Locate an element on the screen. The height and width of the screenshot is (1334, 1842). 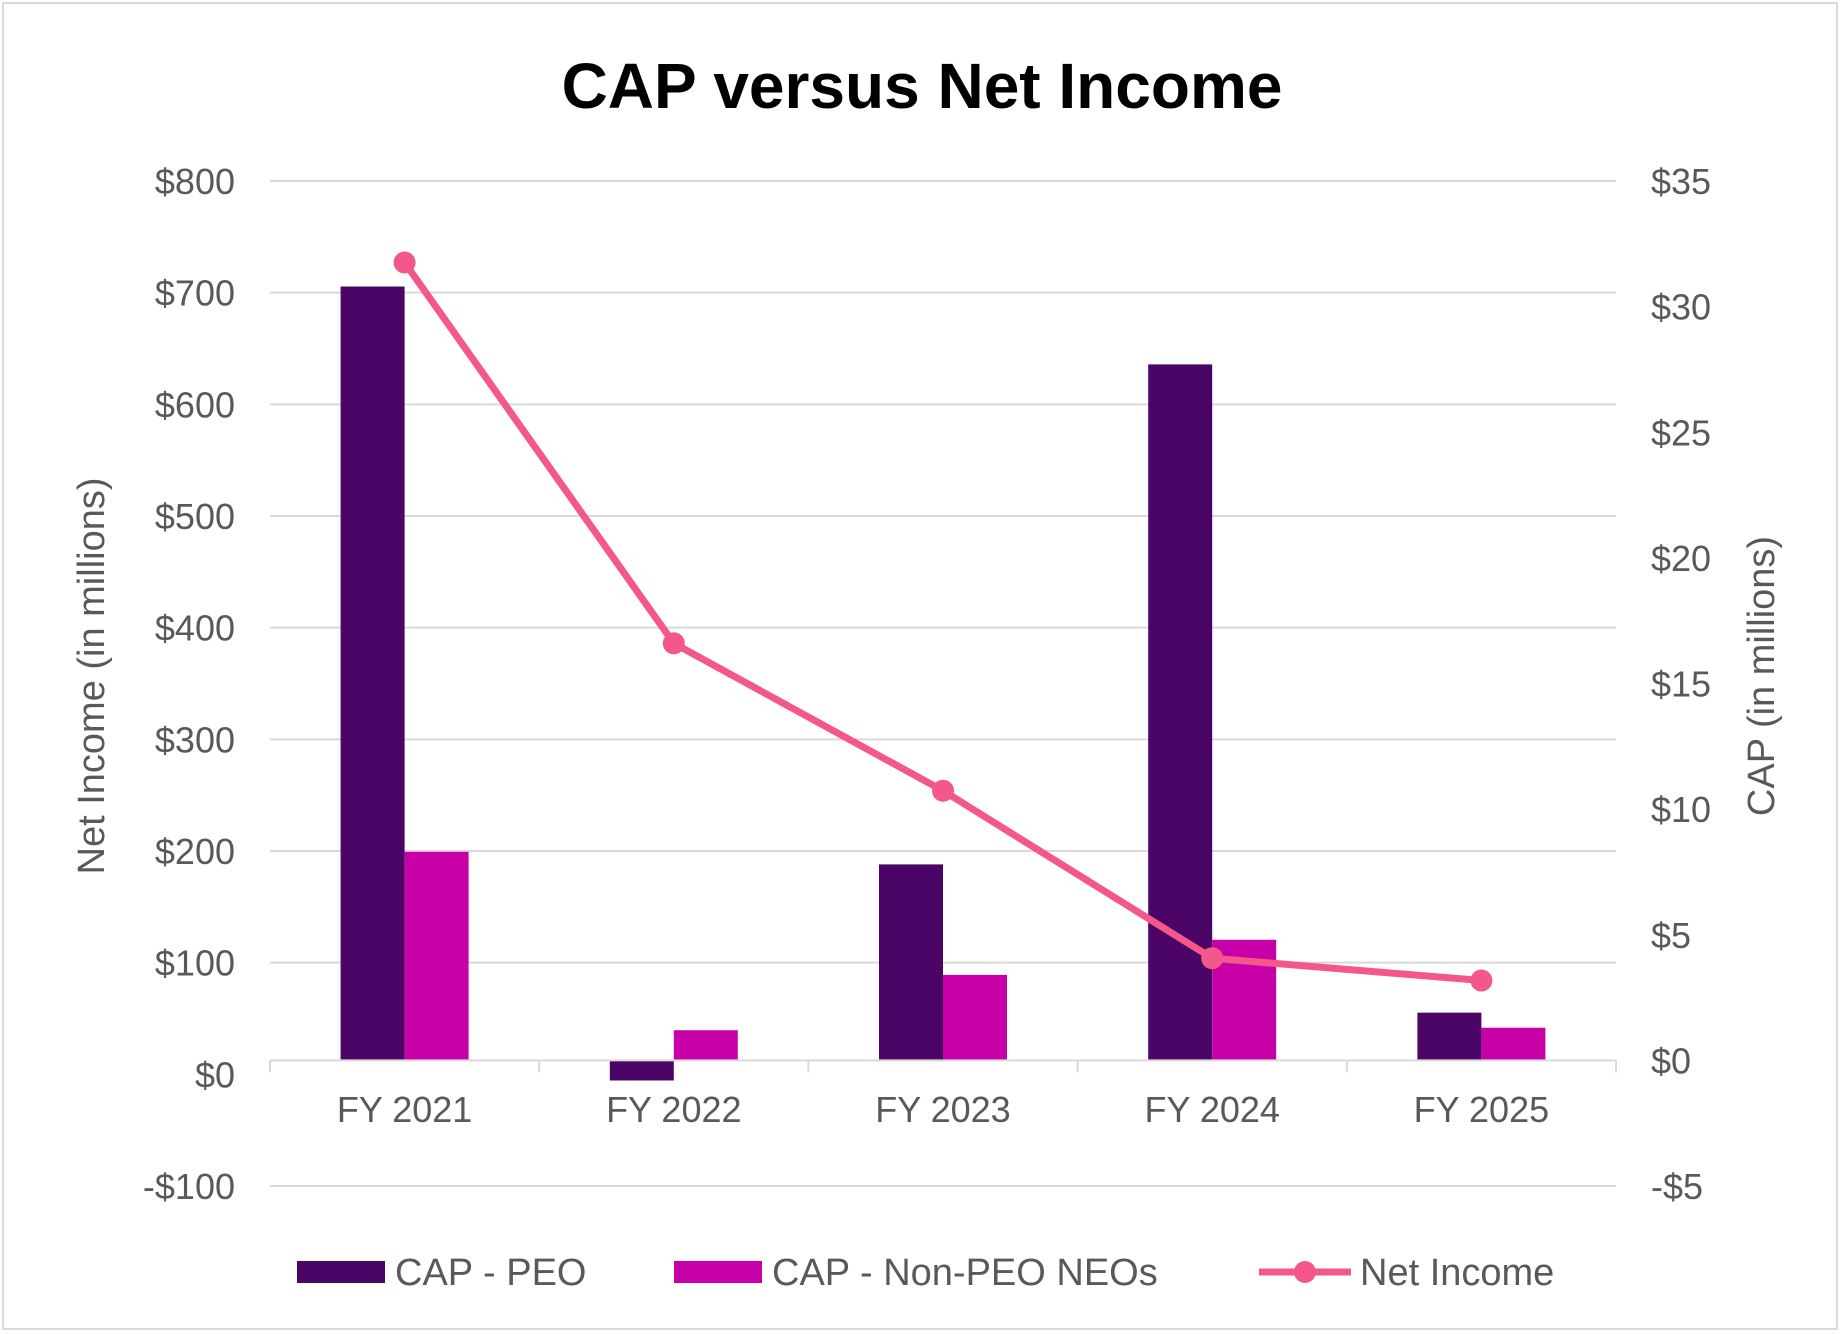
y-right-tick-label: -$5 is located at coordinates (1677, 1186).